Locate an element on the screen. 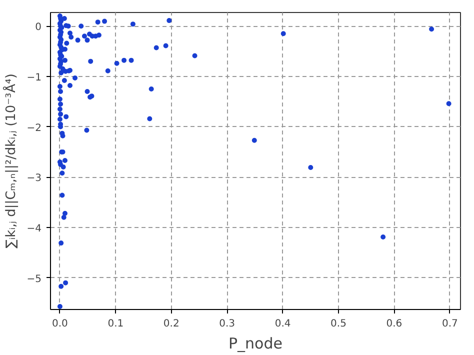 Image resolution: width=474 pixels, height=355 pixels. y-tick-label: −2 is located at coordinates (34, 128).